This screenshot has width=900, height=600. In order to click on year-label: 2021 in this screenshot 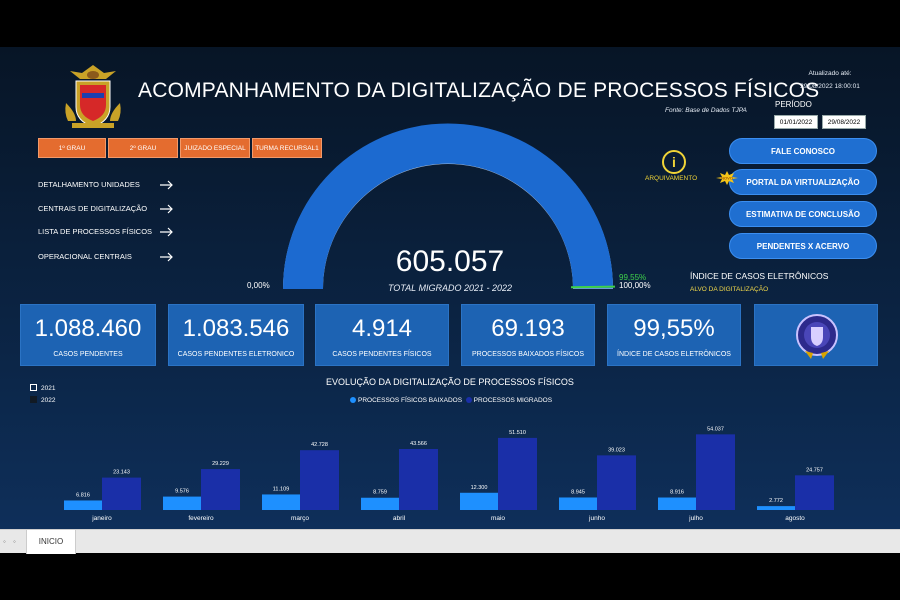, I will do `click(48, 388)`.